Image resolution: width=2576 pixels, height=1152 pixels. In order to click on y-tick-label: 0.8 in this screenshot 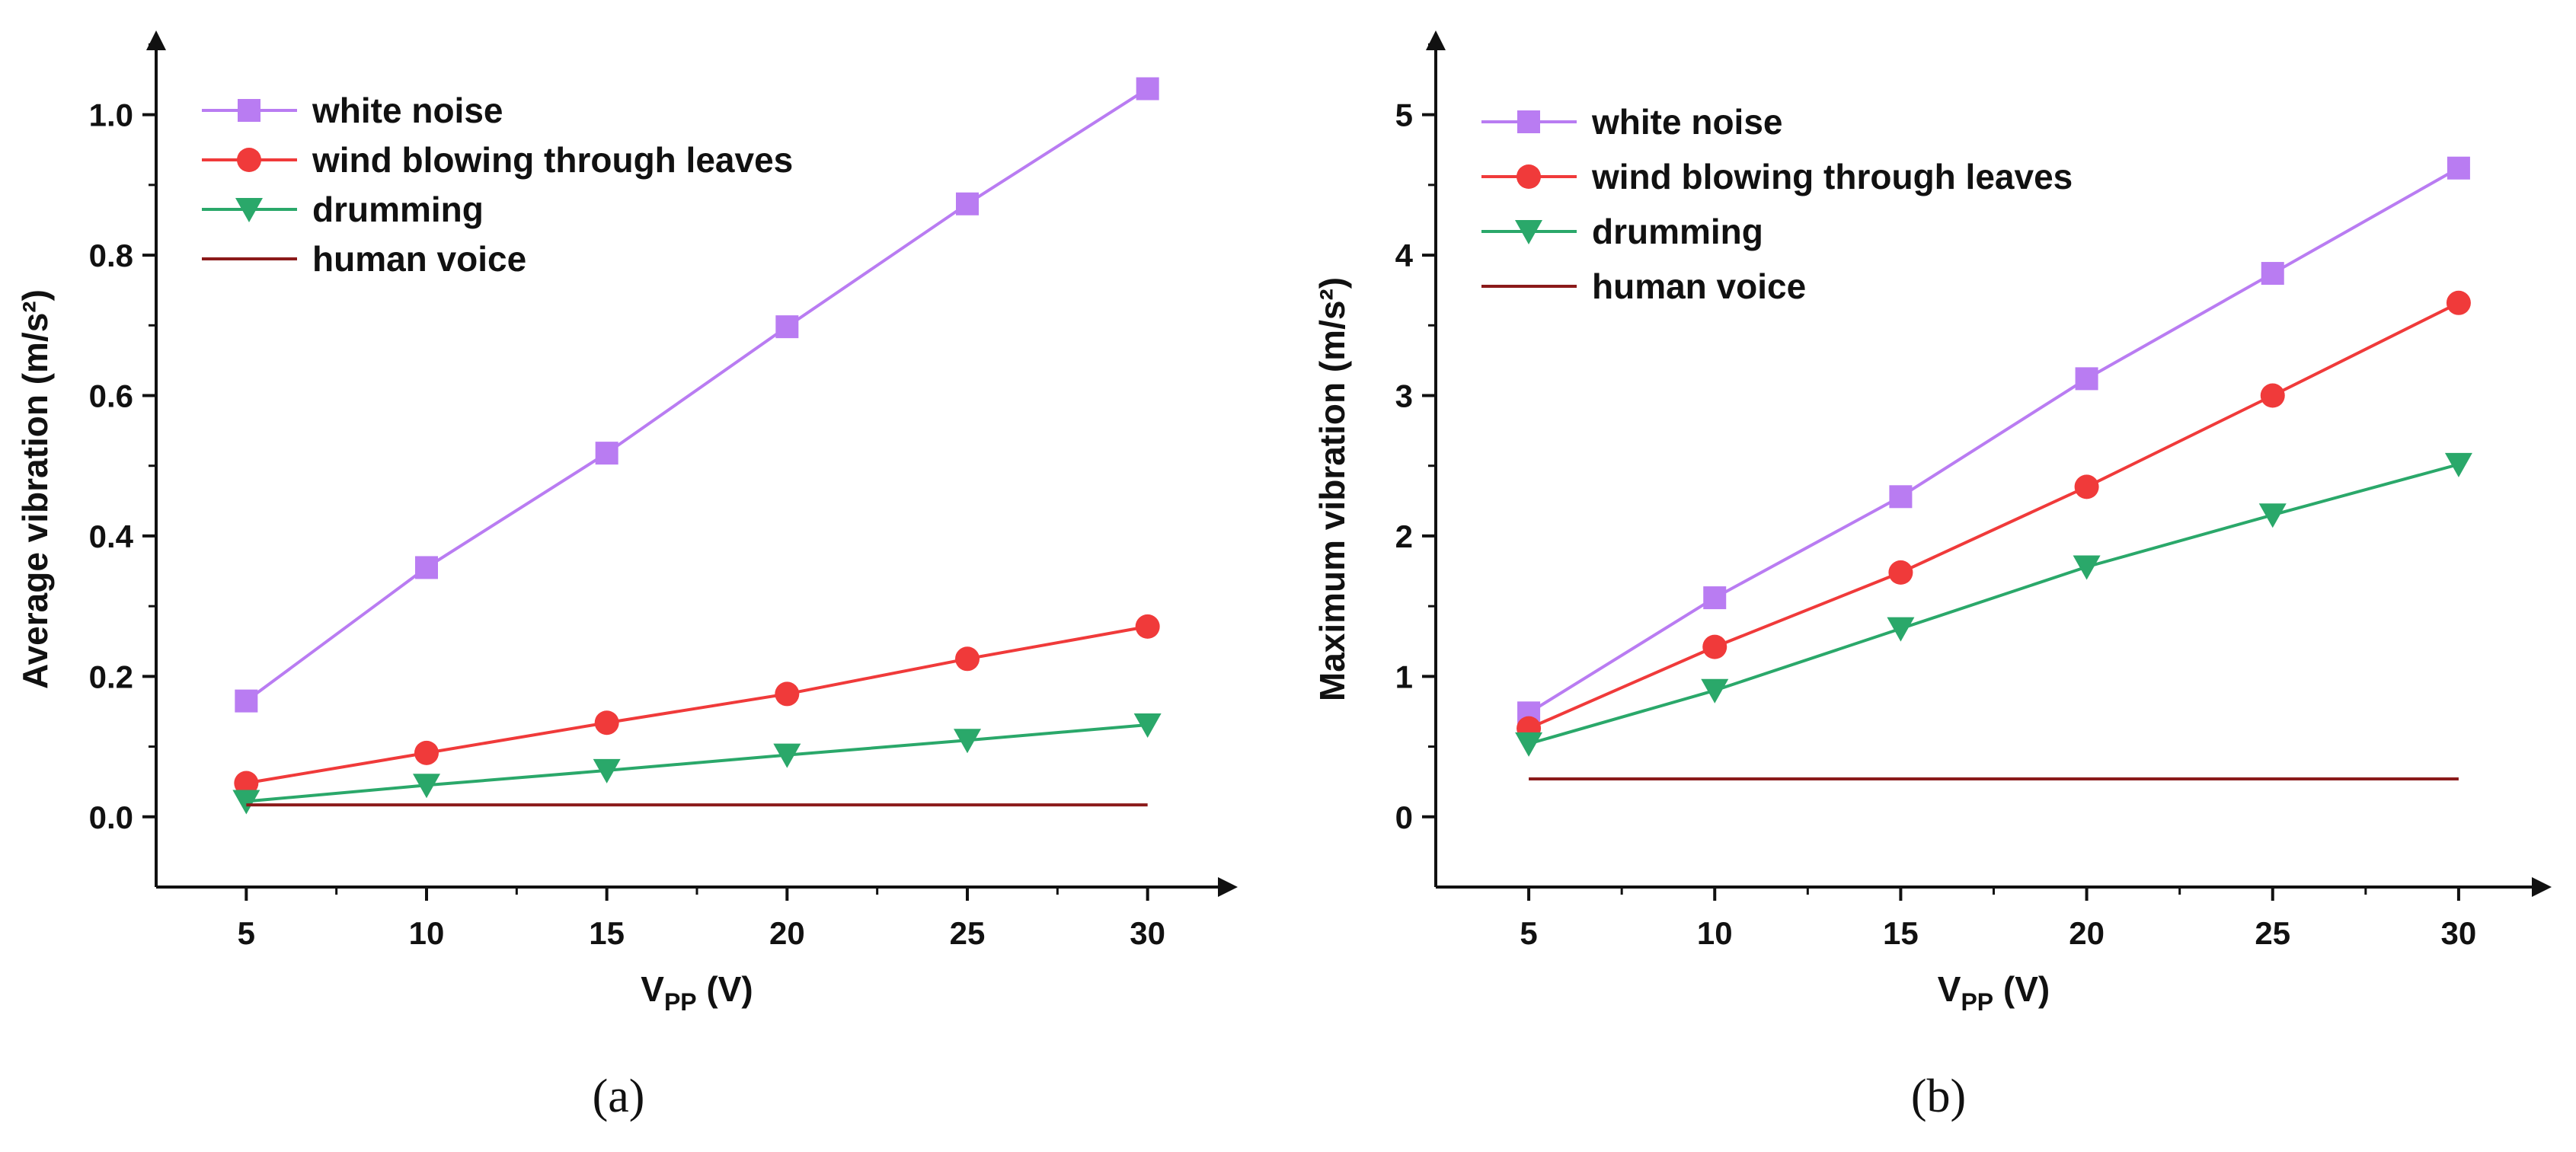, I will do `click(111, 255)`.